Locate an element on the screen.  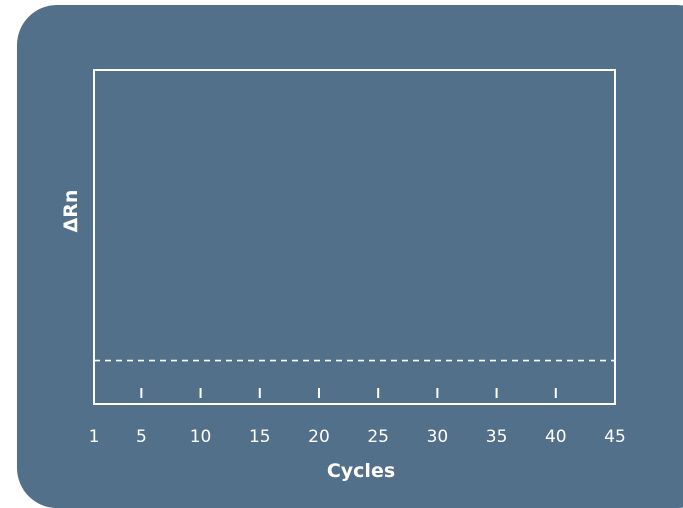
x-tick-label-10: 10 is located at coordinates (201, 437).